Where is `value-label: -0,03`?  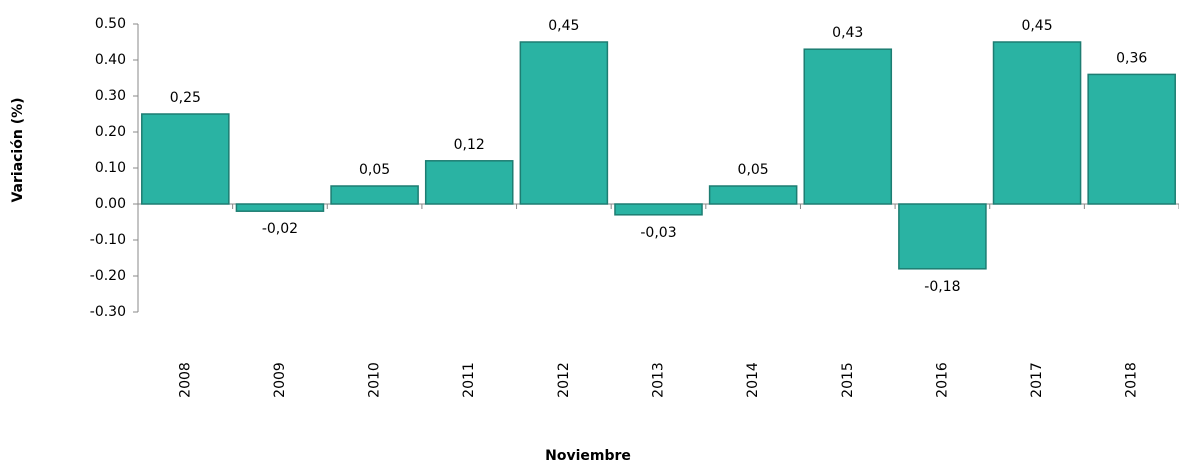
value-label: -0,03 is located at coordinates (658, 233).